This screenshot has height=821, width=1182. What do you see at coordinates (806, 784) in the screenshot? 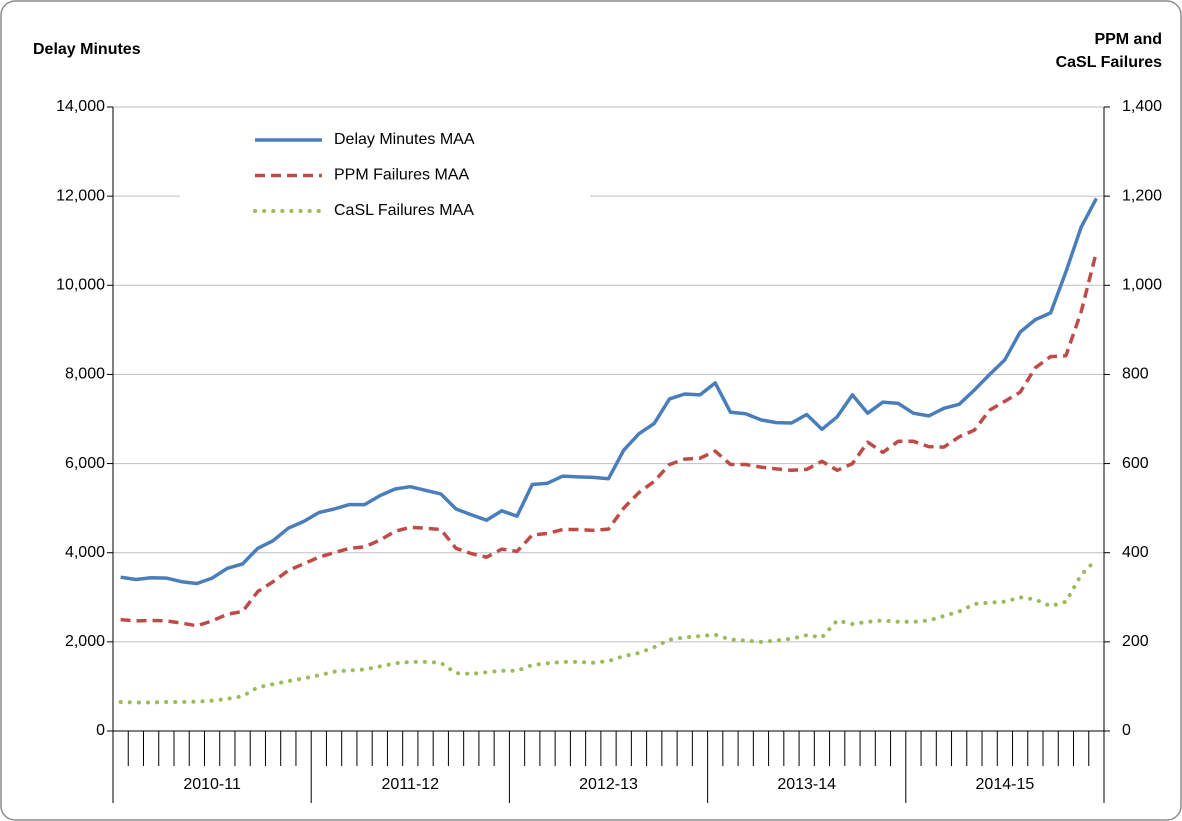
I see `x-group-label: 2013-14` at bounding box center [806, 784].